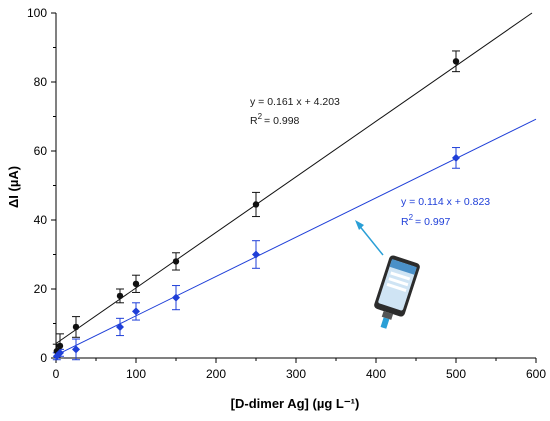 This screenshot has width=550, height=421. Describe the element at coordinates (445, 202) in the screenshot. I see `blue-fit-equation: y = 0.114 x + 0.823` at that location.